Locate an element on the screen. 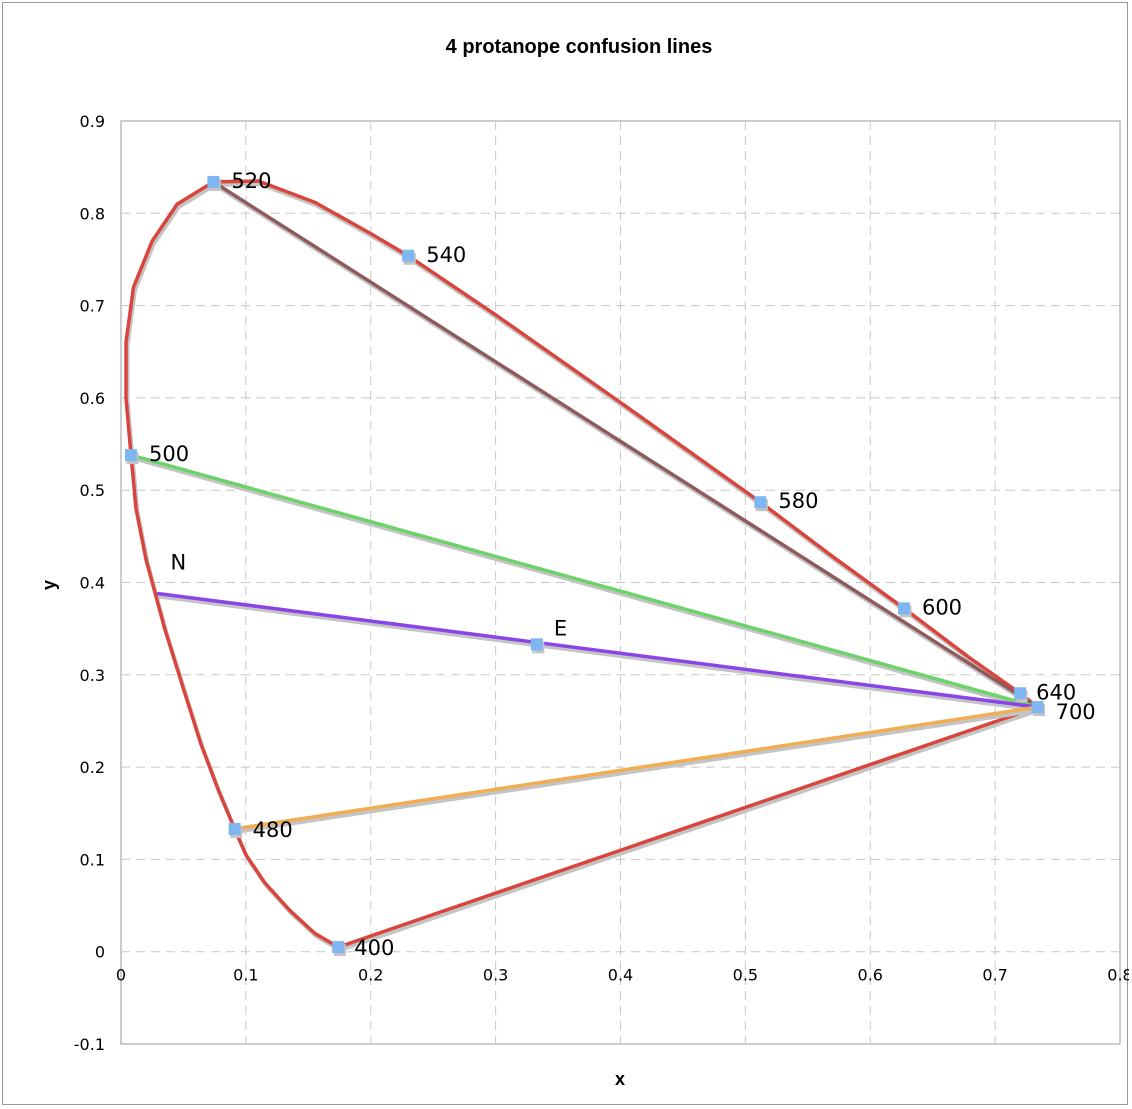 This screenshot has width=1132, height=1109. x-tick-label: 0 is located at coordinates (121, 975).